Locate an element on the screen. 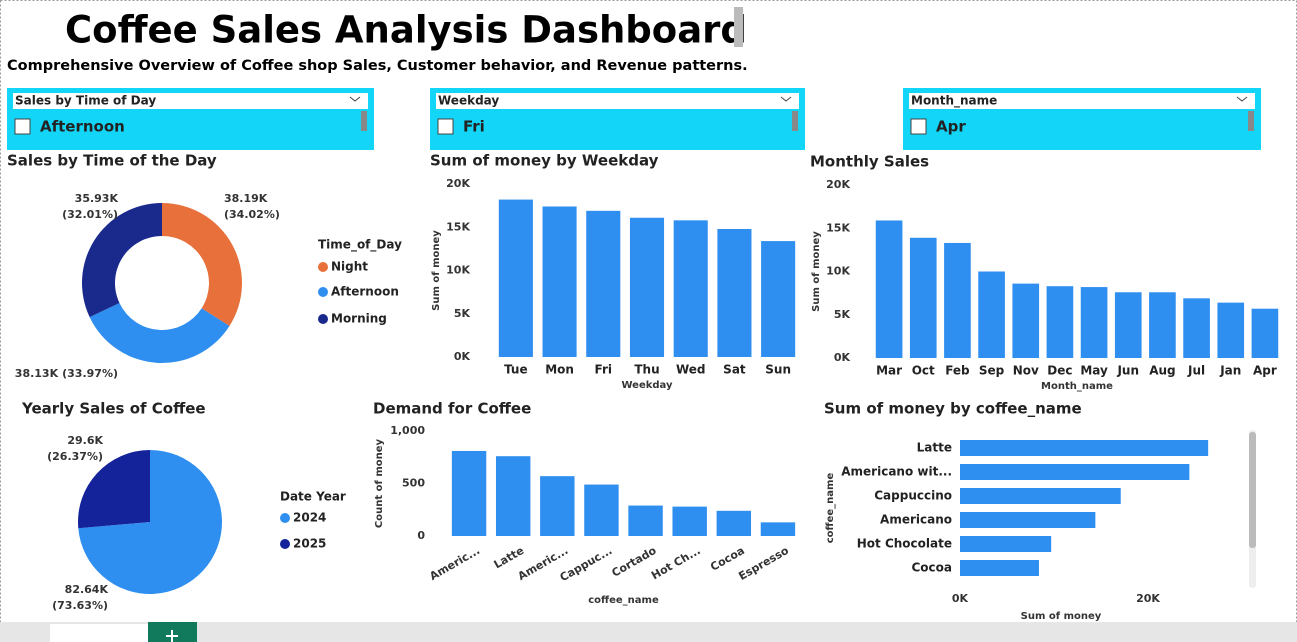 The image size is (1297, 642). legend-title: Date Year is located at coordinates (313, 497).